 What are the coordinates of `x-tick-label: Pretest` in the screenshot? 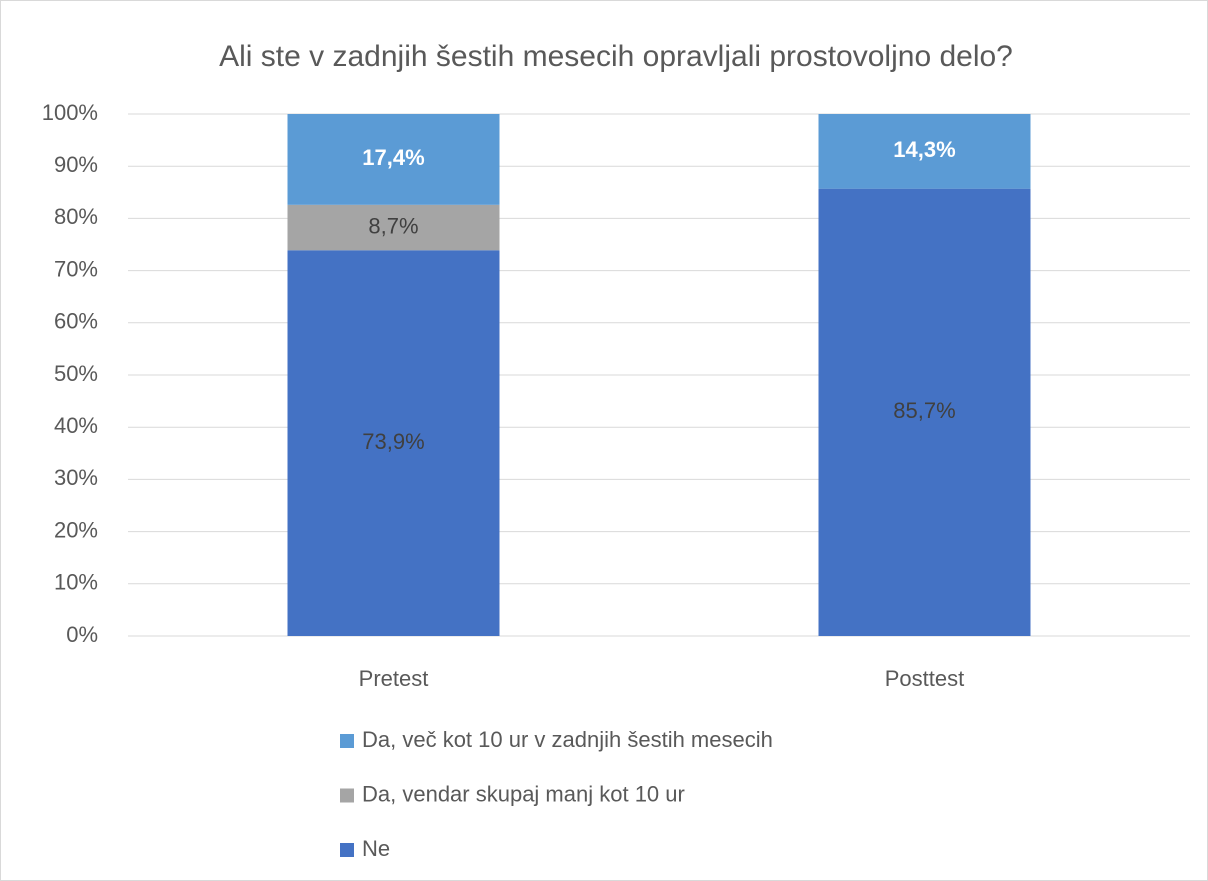 It's located at (394, 678).